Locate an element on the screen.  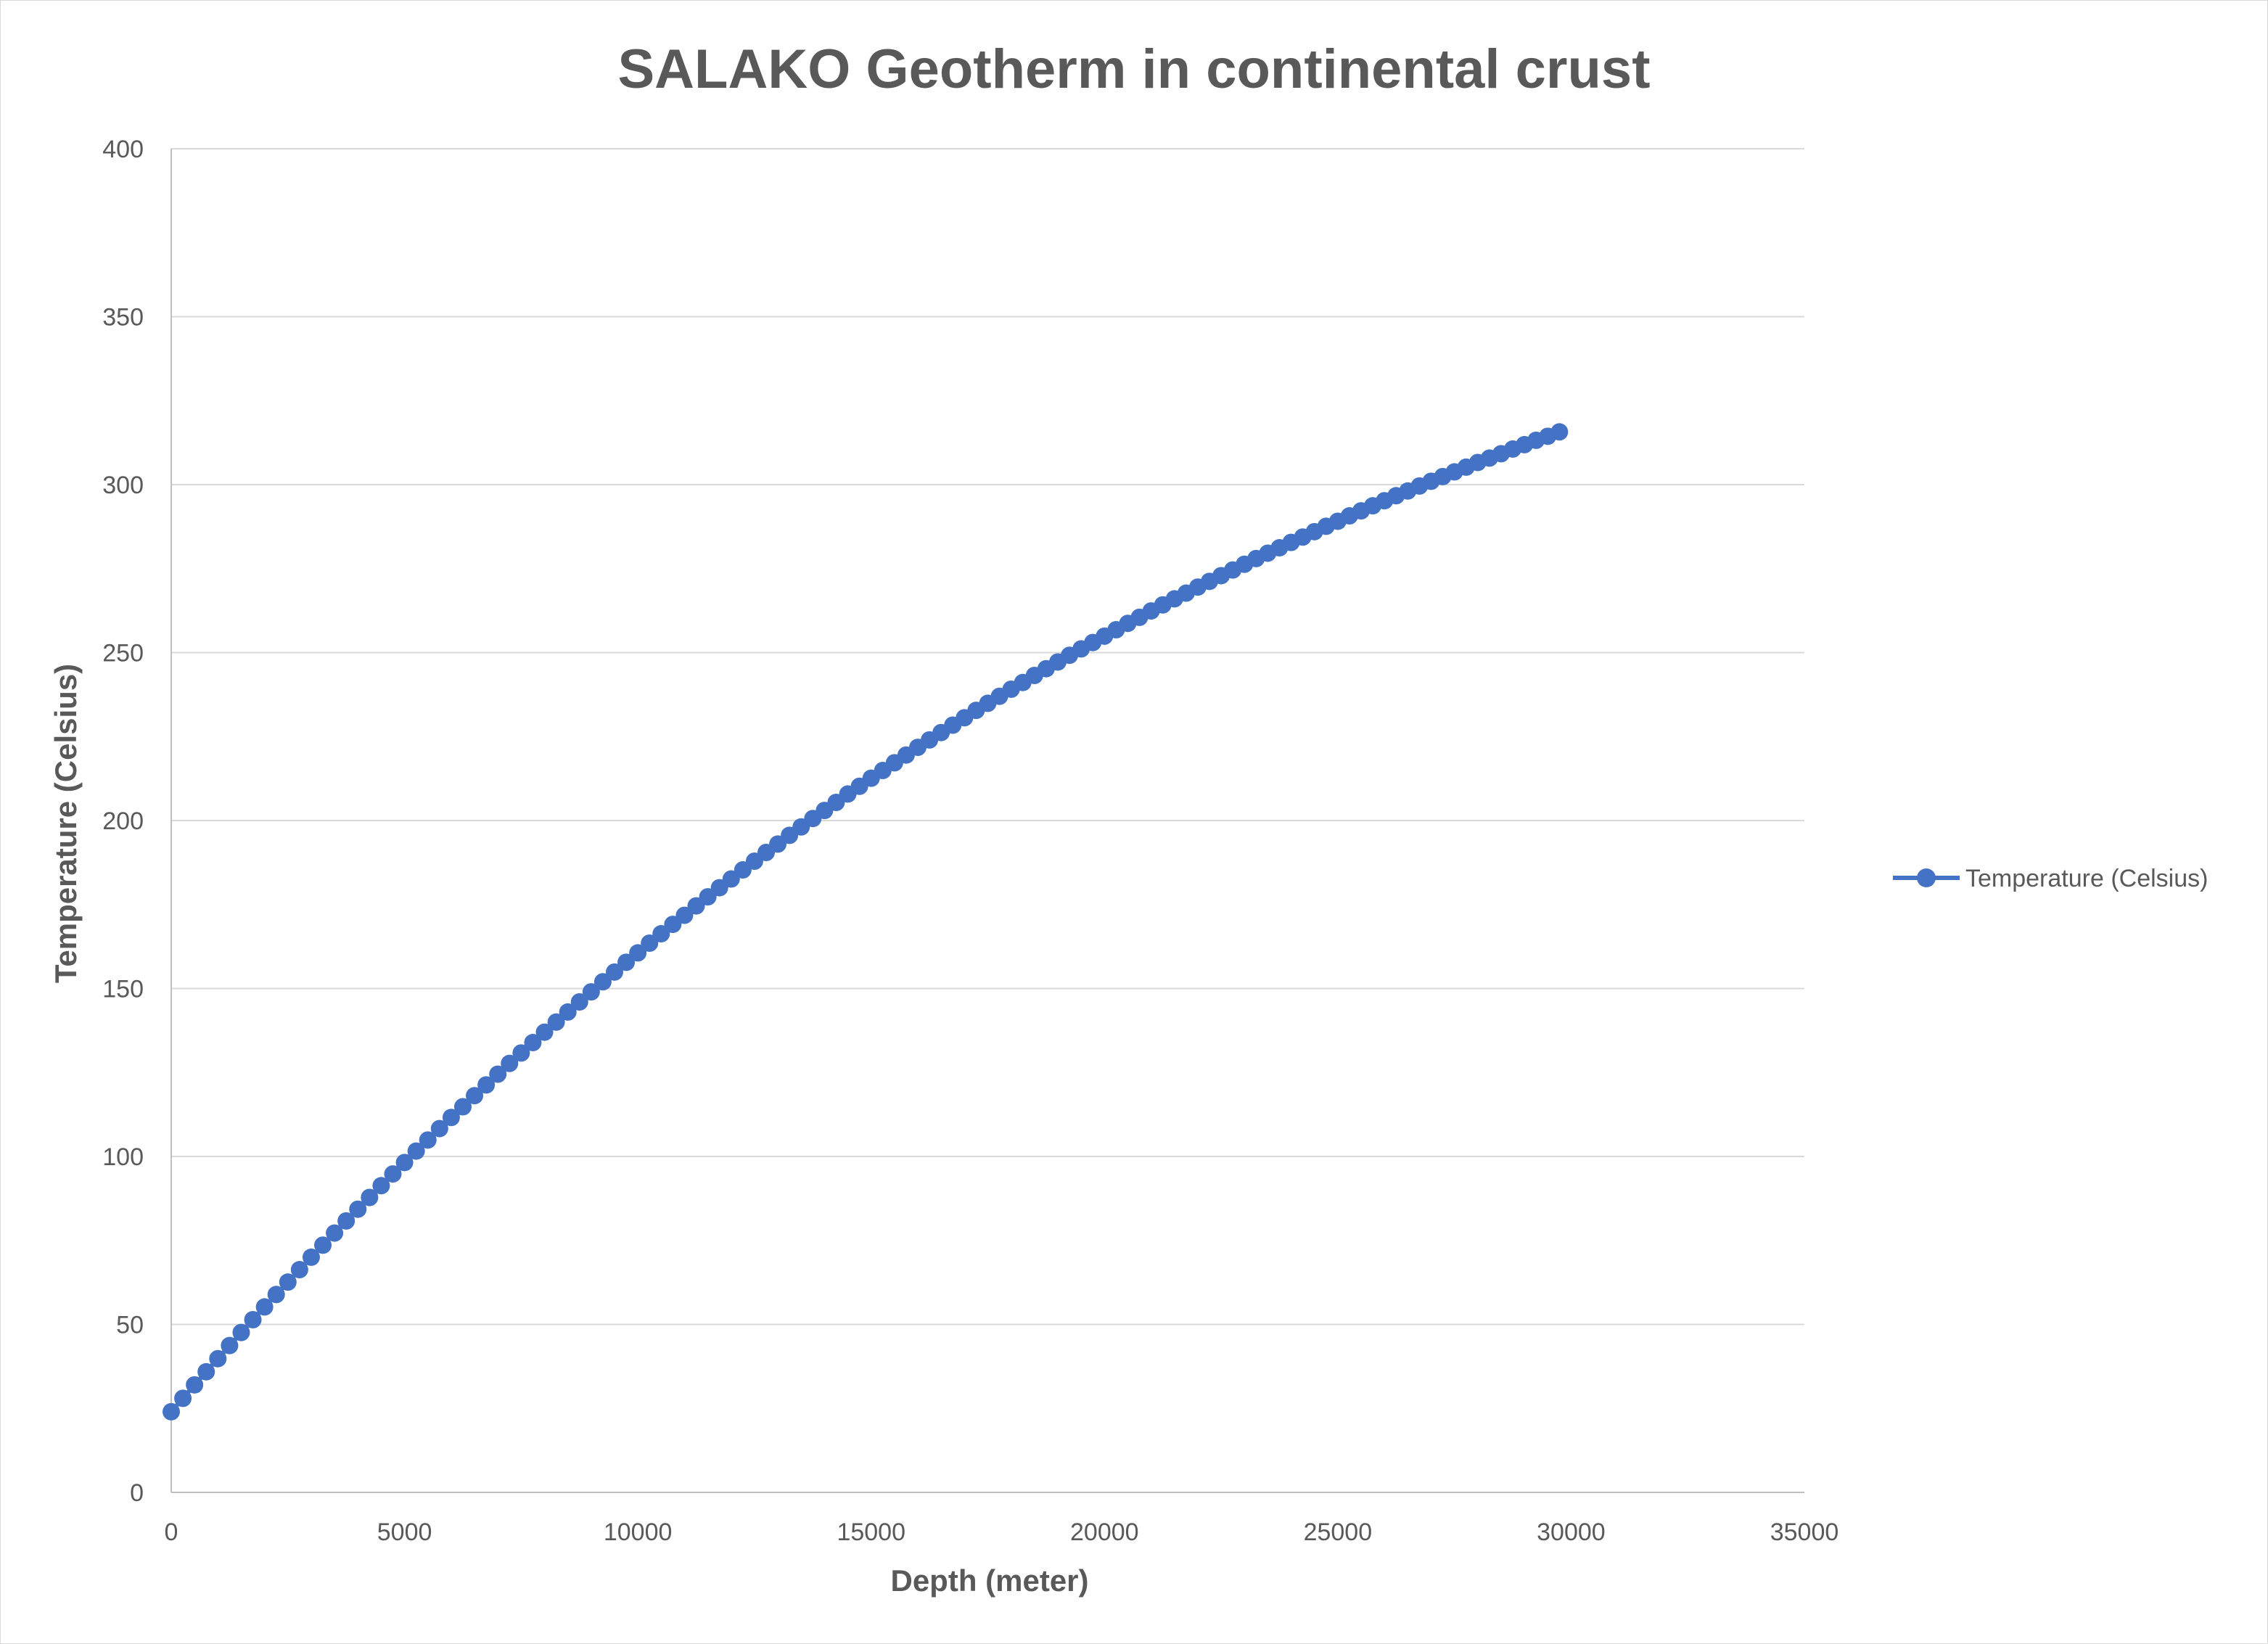
legend-marker-icon is located at coordinates (1927, 877).